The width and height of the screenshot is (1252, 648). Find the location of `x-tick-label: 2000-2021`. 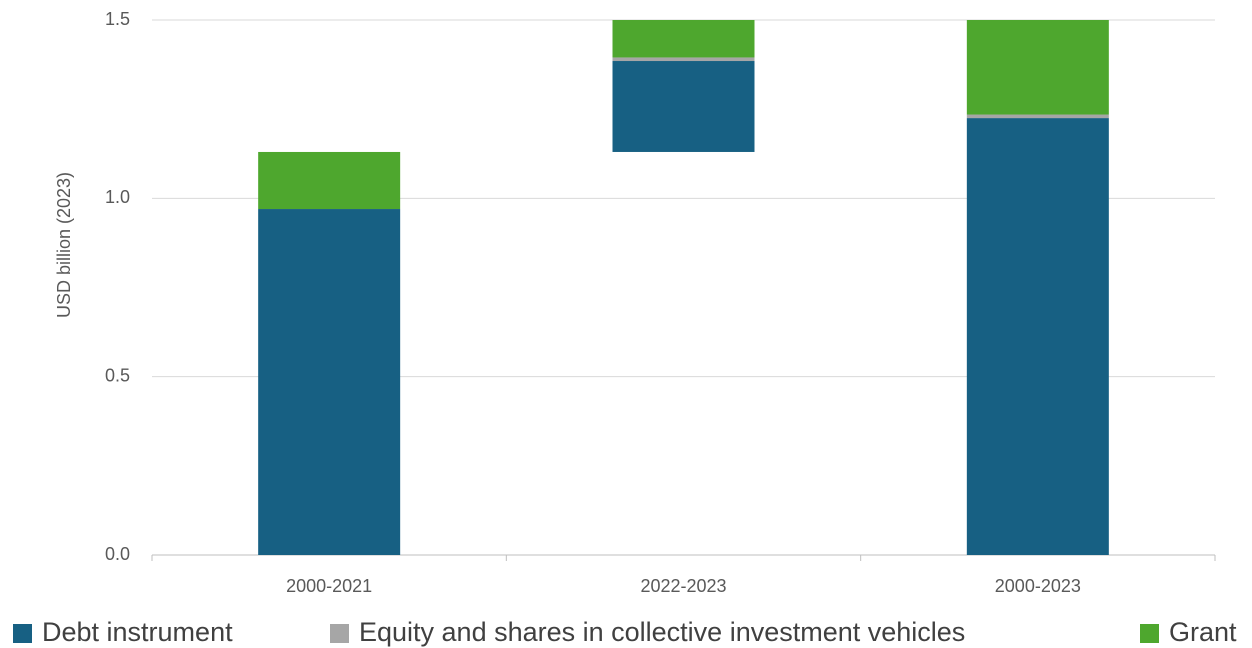

x-tick-label: 2000-2021 is located at coordinates (329, 586).